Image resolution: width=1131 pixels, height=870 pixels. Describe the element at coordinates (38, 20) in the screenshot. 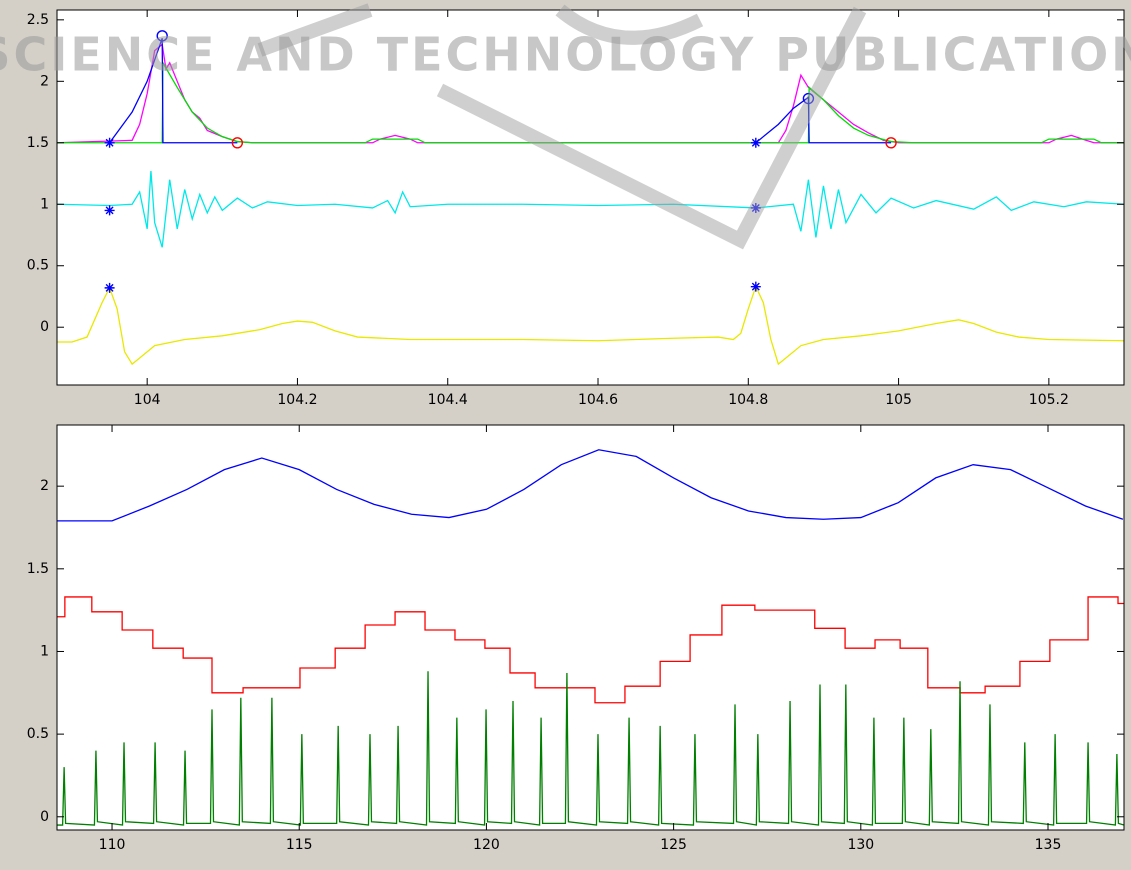

I see `y-tick-label: 2.5` at that location.